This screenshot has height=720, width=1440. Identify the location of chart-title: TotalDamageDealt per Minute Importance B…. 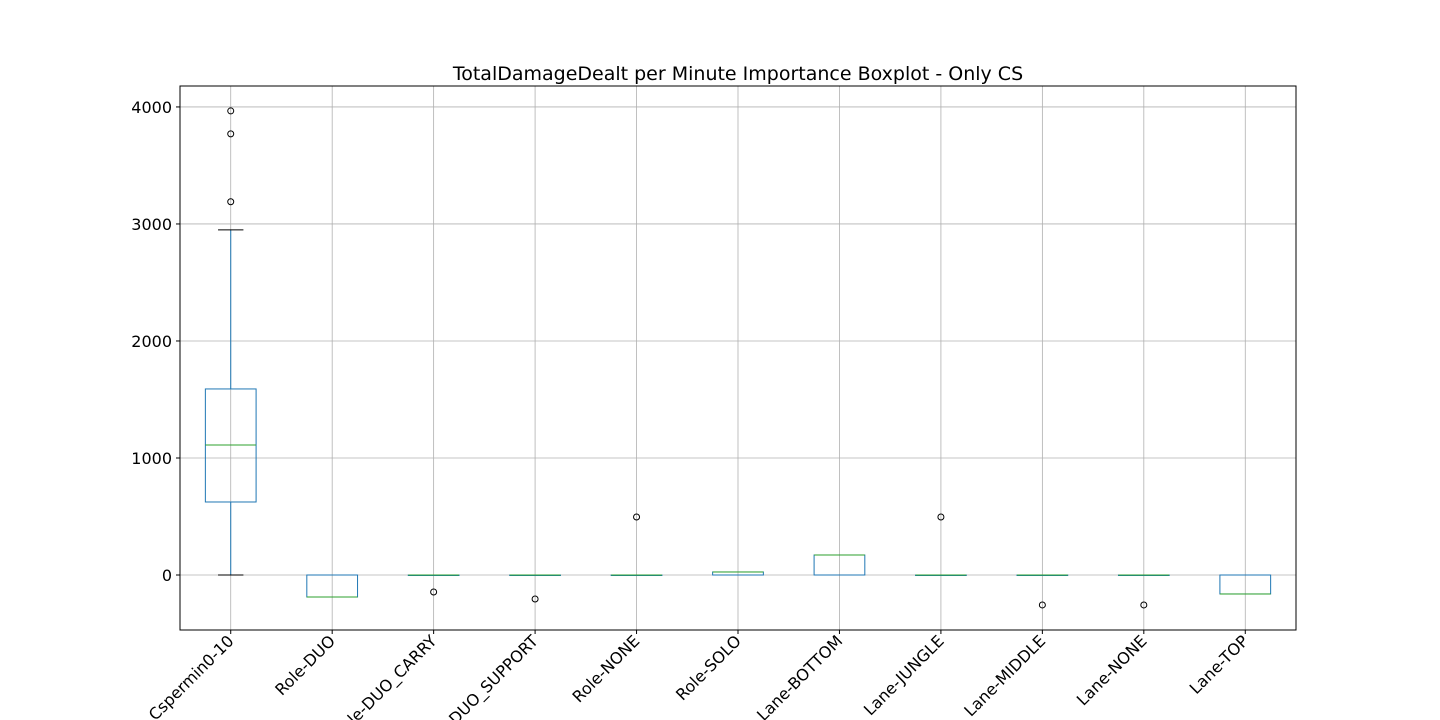
(737, 74).